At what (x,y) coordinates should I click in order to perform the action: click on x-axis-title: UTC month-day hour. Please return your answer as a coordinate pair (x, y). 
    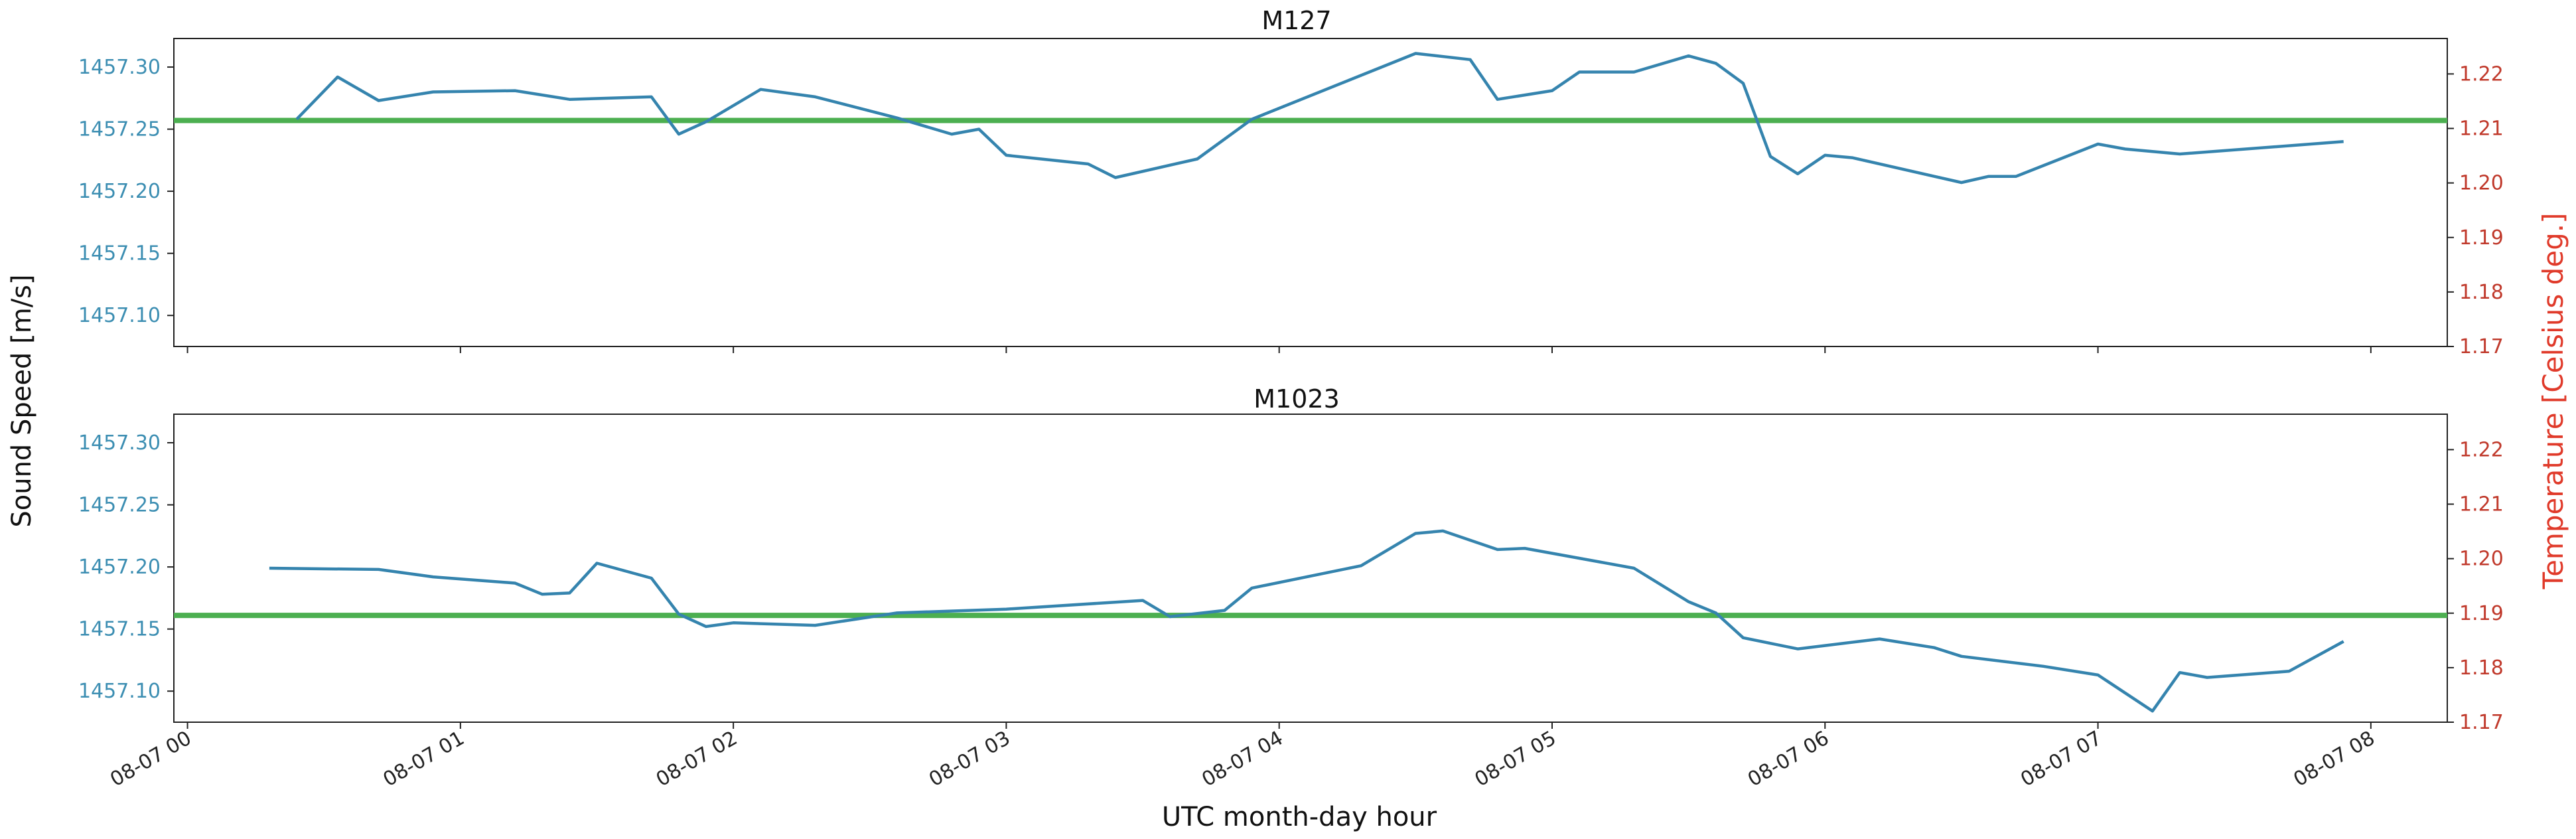
    Looking at the image, I should click on (1300, 817).